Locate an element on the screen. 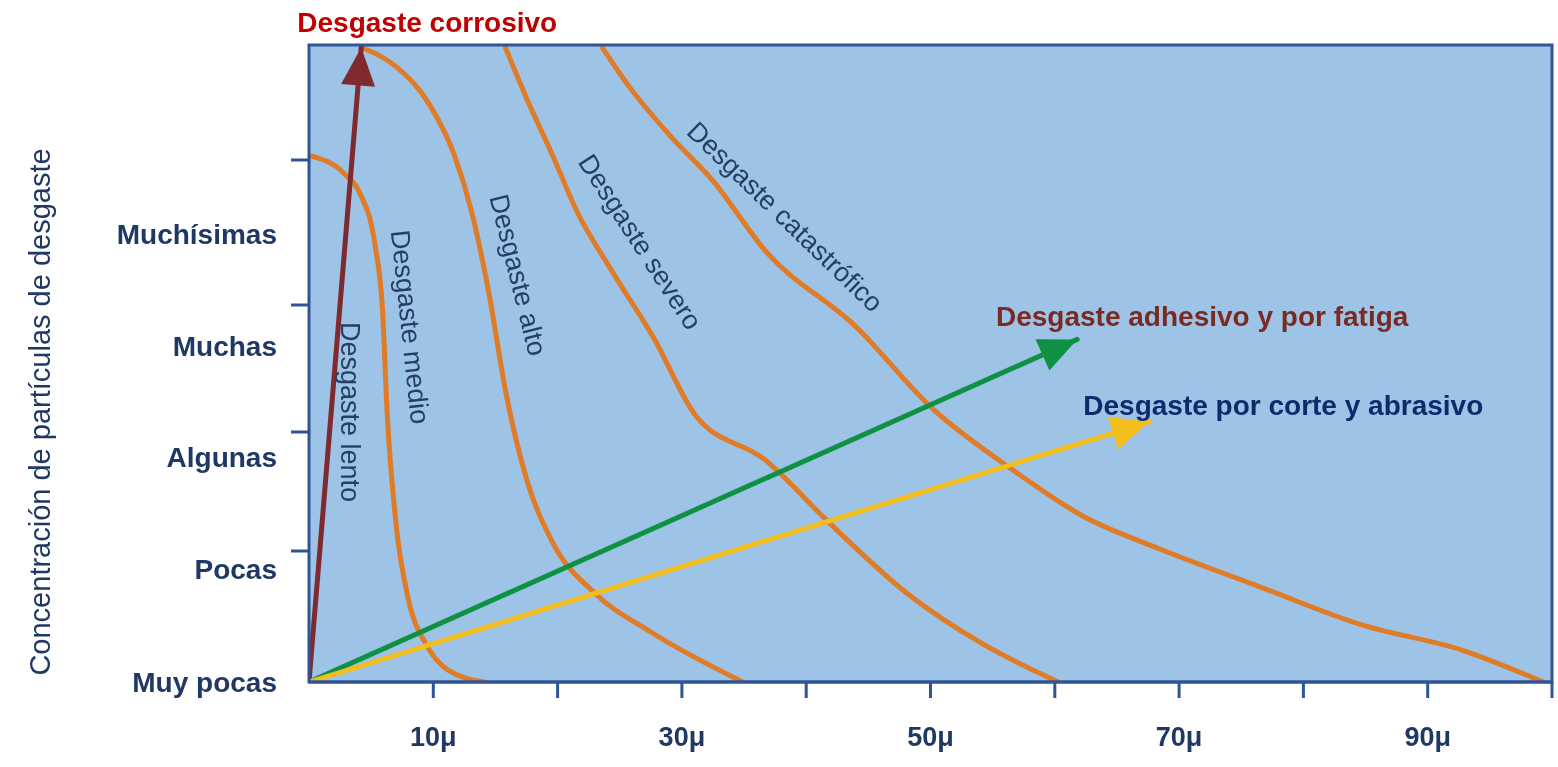  annotation: Desgaste lento is located at coordinates (350, 412).